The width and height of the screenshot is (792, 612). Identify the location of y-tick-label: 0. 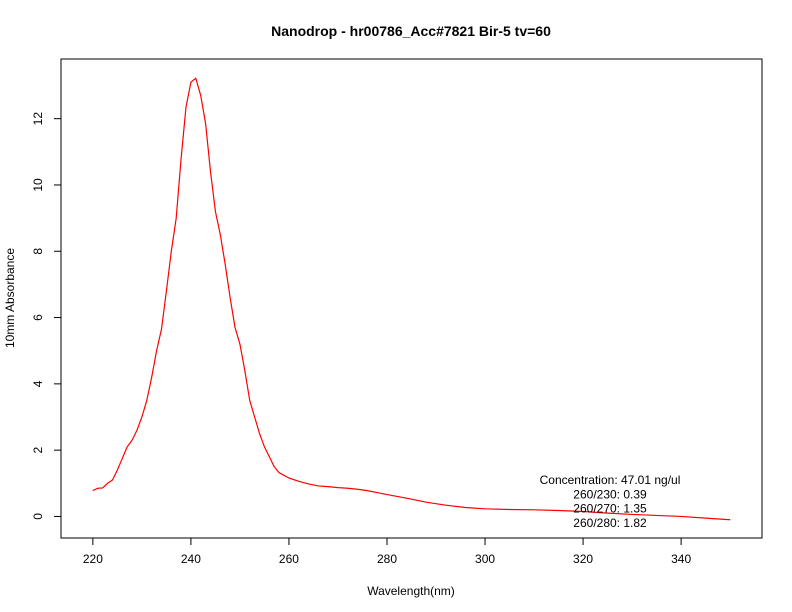
(38, 516).